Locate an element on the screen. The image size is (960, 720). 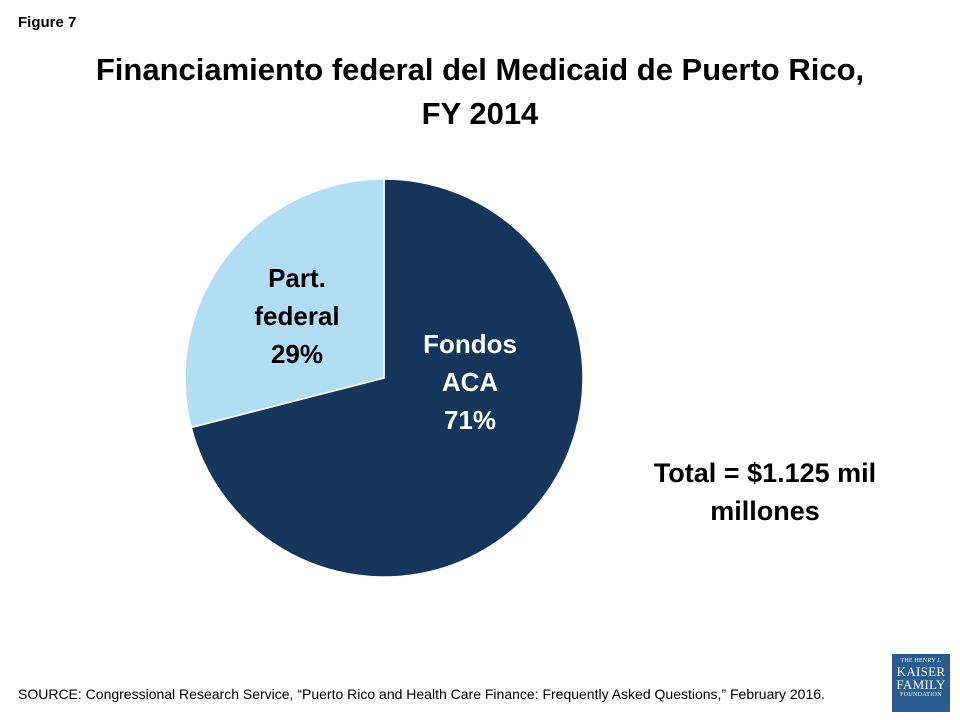
pie-label-line: Fondos is located at coordinates (470, 344).